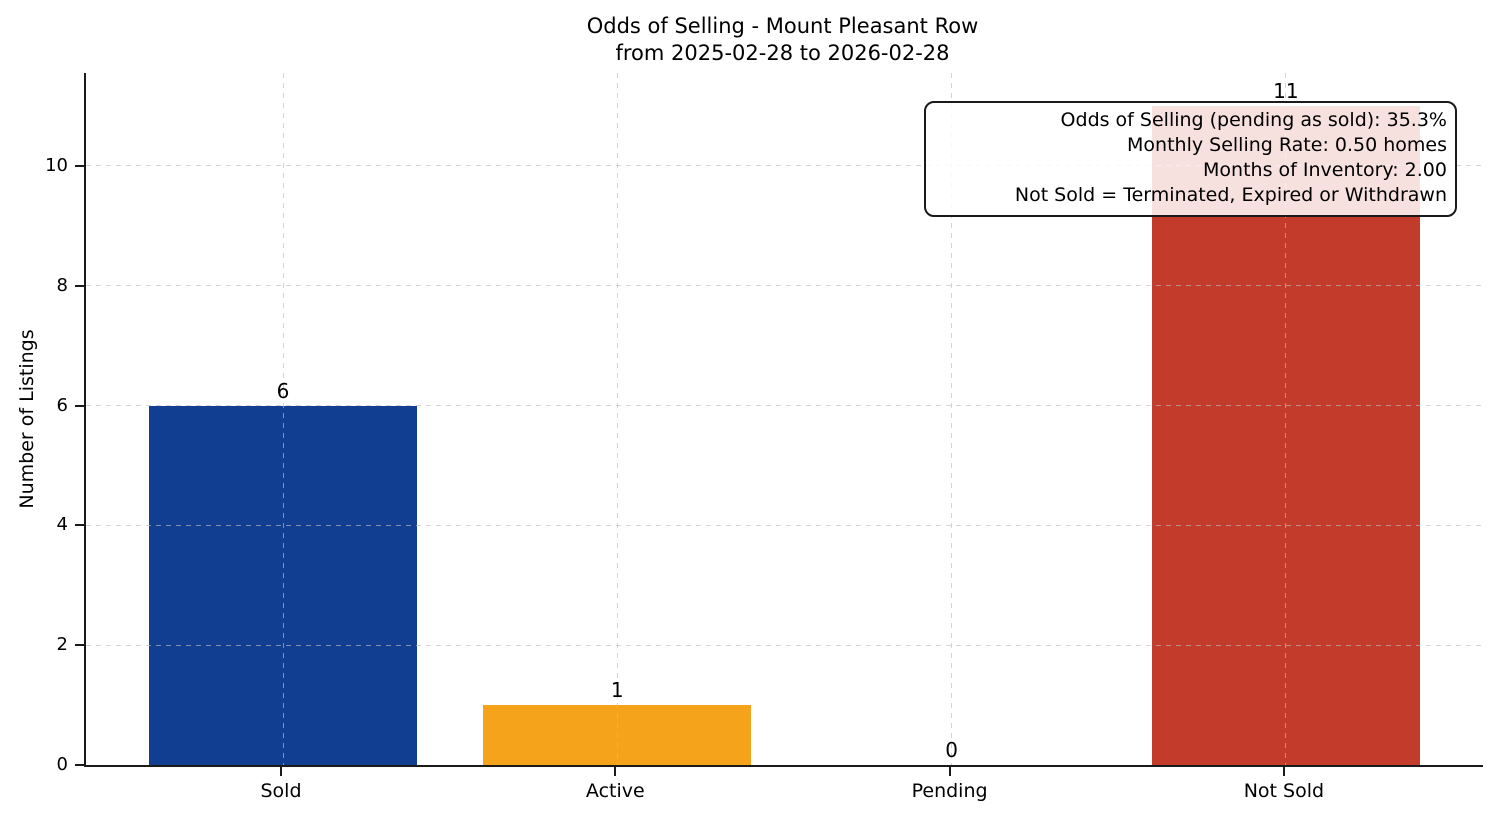 This screenshot has height=816, width=1494. I want to click on y-tick-label: 2, so click(62, 645).